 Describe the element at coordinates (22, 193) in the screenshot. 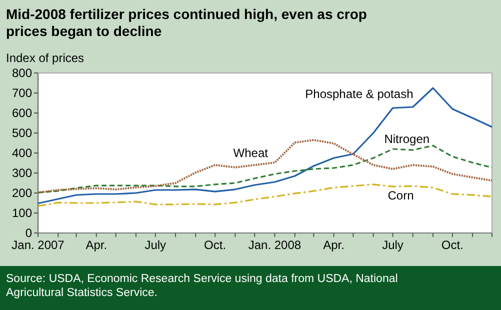

I see `y-tick-label: 200` at that location.